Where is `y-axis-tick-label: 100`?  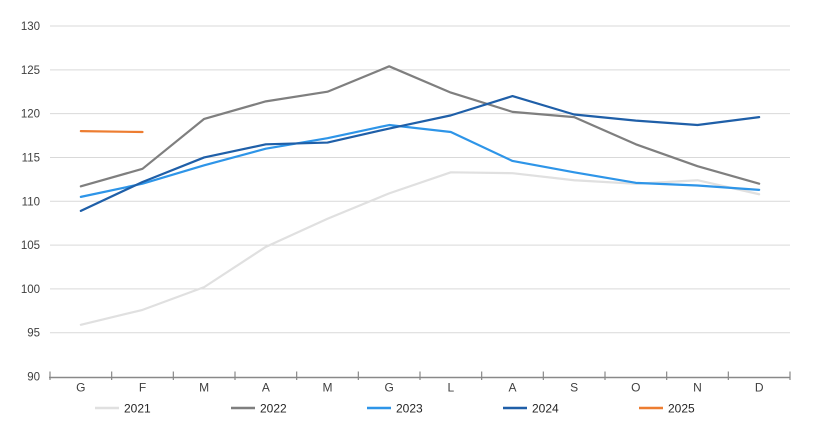 y-axis-tick-label: 100 is located at coordinates (30, 290).